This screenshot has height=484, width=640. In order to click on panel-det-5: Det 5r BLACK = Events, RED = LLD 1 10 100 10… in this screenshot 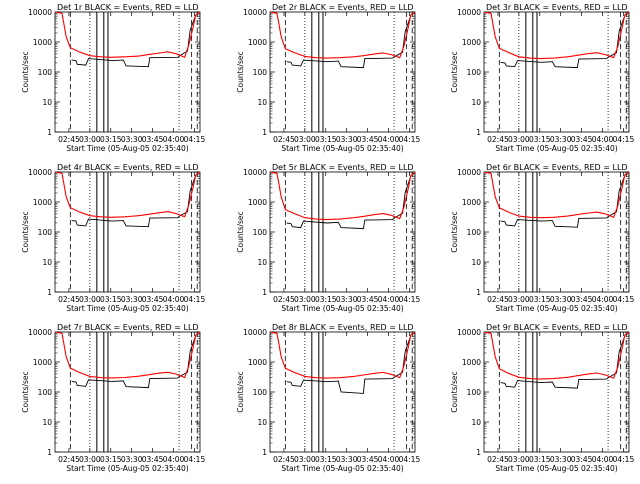, I will do `click(328, 238)`.